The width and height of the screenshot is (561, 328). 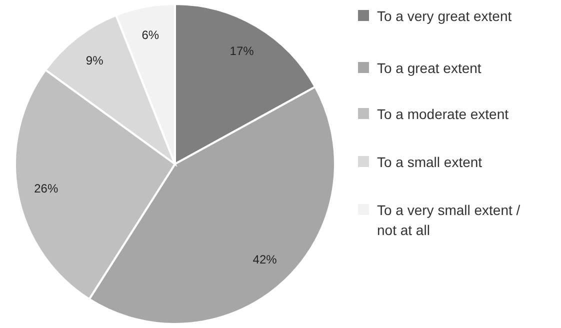 I want to click on data-label: 17%, so click(x=242, y=51).